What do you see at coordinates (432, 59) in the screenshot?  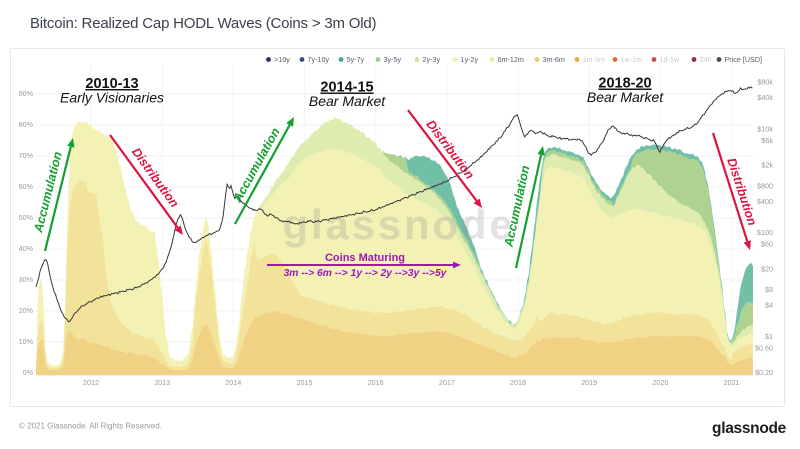 I see `svg-text: 2y-3y` at bounding box center [432, 59].